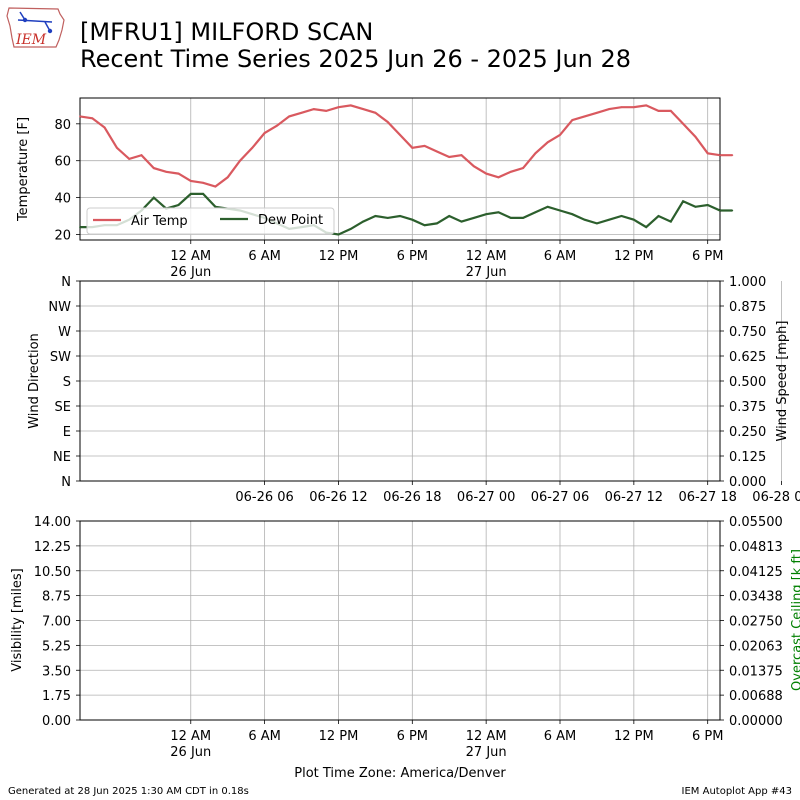  Describe the element at coordinates (190, 752) in the screenshot. I see `visibility-x-tick-date: 26 Jun` at that location.